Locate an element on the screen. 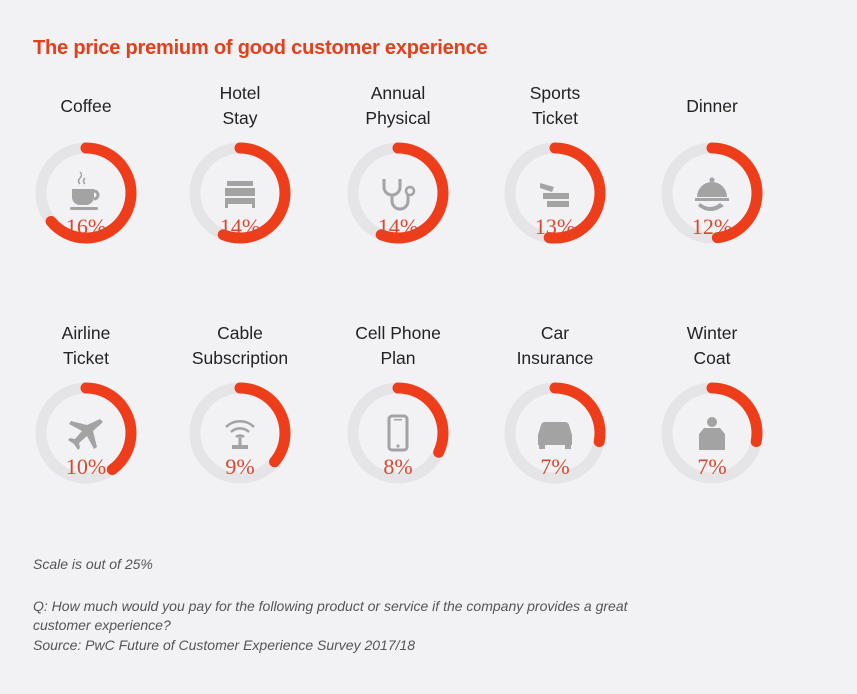 The width and height of the screenshot is (857, 694). item-percent: 9% is located at coordinates (240, 466).